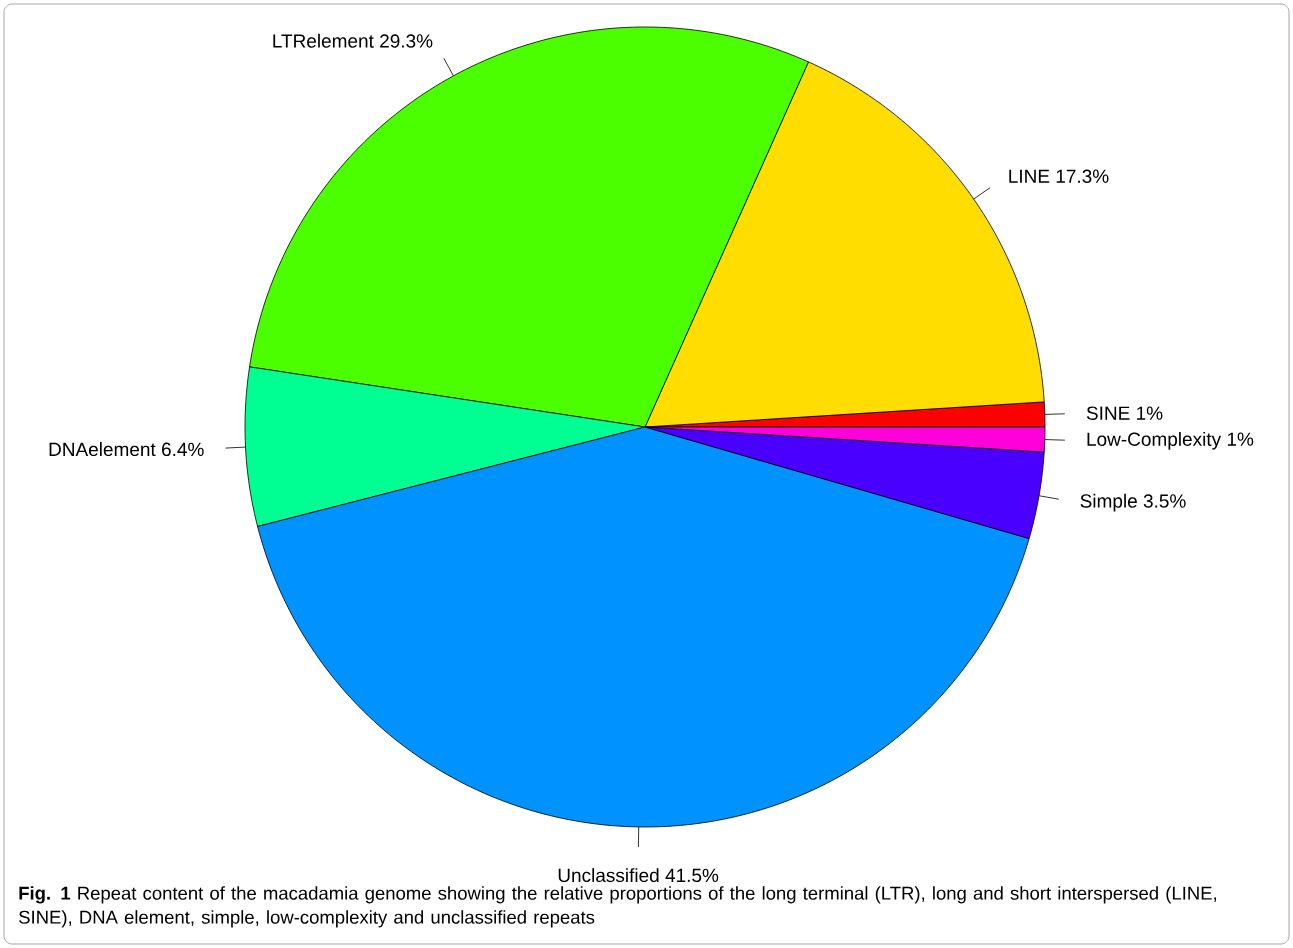 Image resolution: width=1293 pixels, height=948 pixels. I want to click on slice-label: LINE, so click(1029, 176).